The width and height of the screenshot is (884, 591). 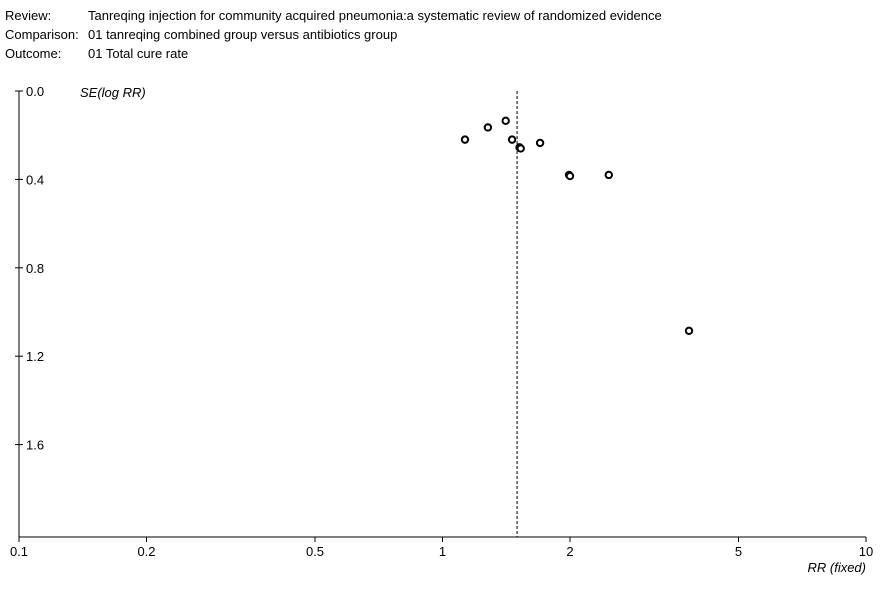 I want to click on x-tick-label: 10, so click(x=866, y=551).